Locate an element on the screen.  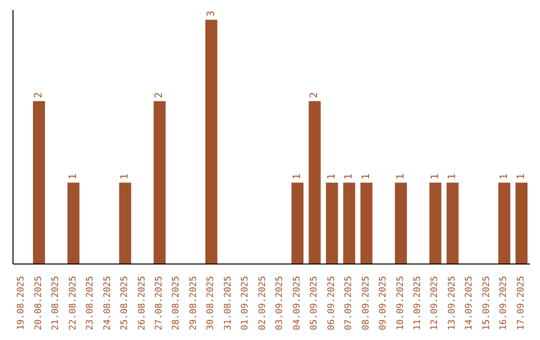
x-tick-label: 22.08.2025 is located at coordinates (73, 303).